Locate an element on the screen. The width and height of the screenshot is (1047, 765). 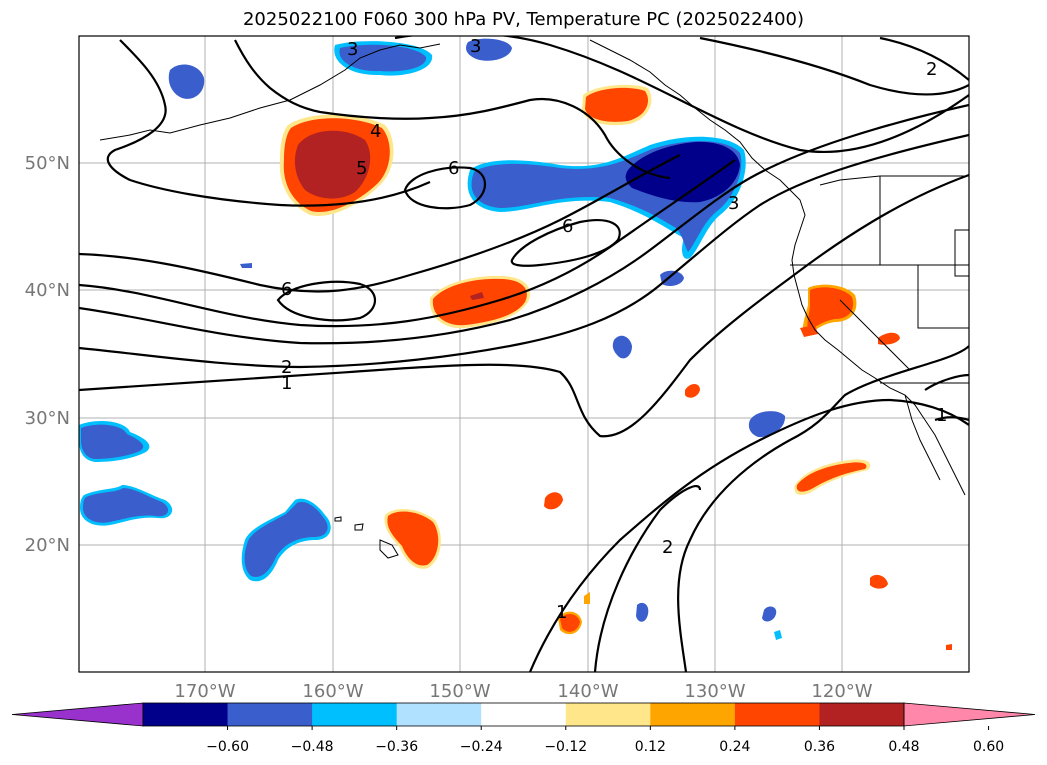
colorbar-tick-label: −0.36 is located at coordinates (396, 747).